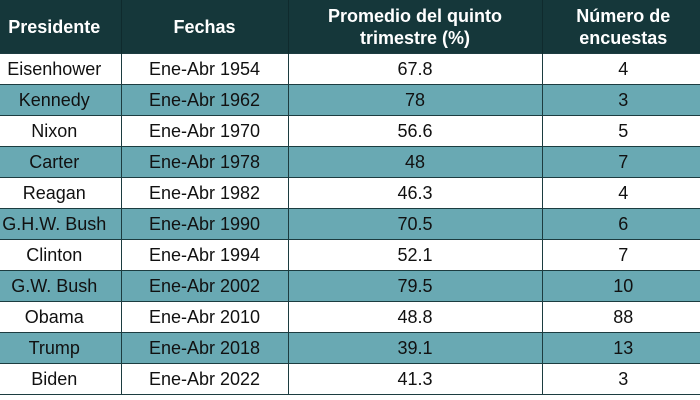 The height and width of the screenshot is (400, 700). What do you see at coordinates (61, 348) in the screenshot?
I see `president-cell: Trump` at bounding box center [61, 348].